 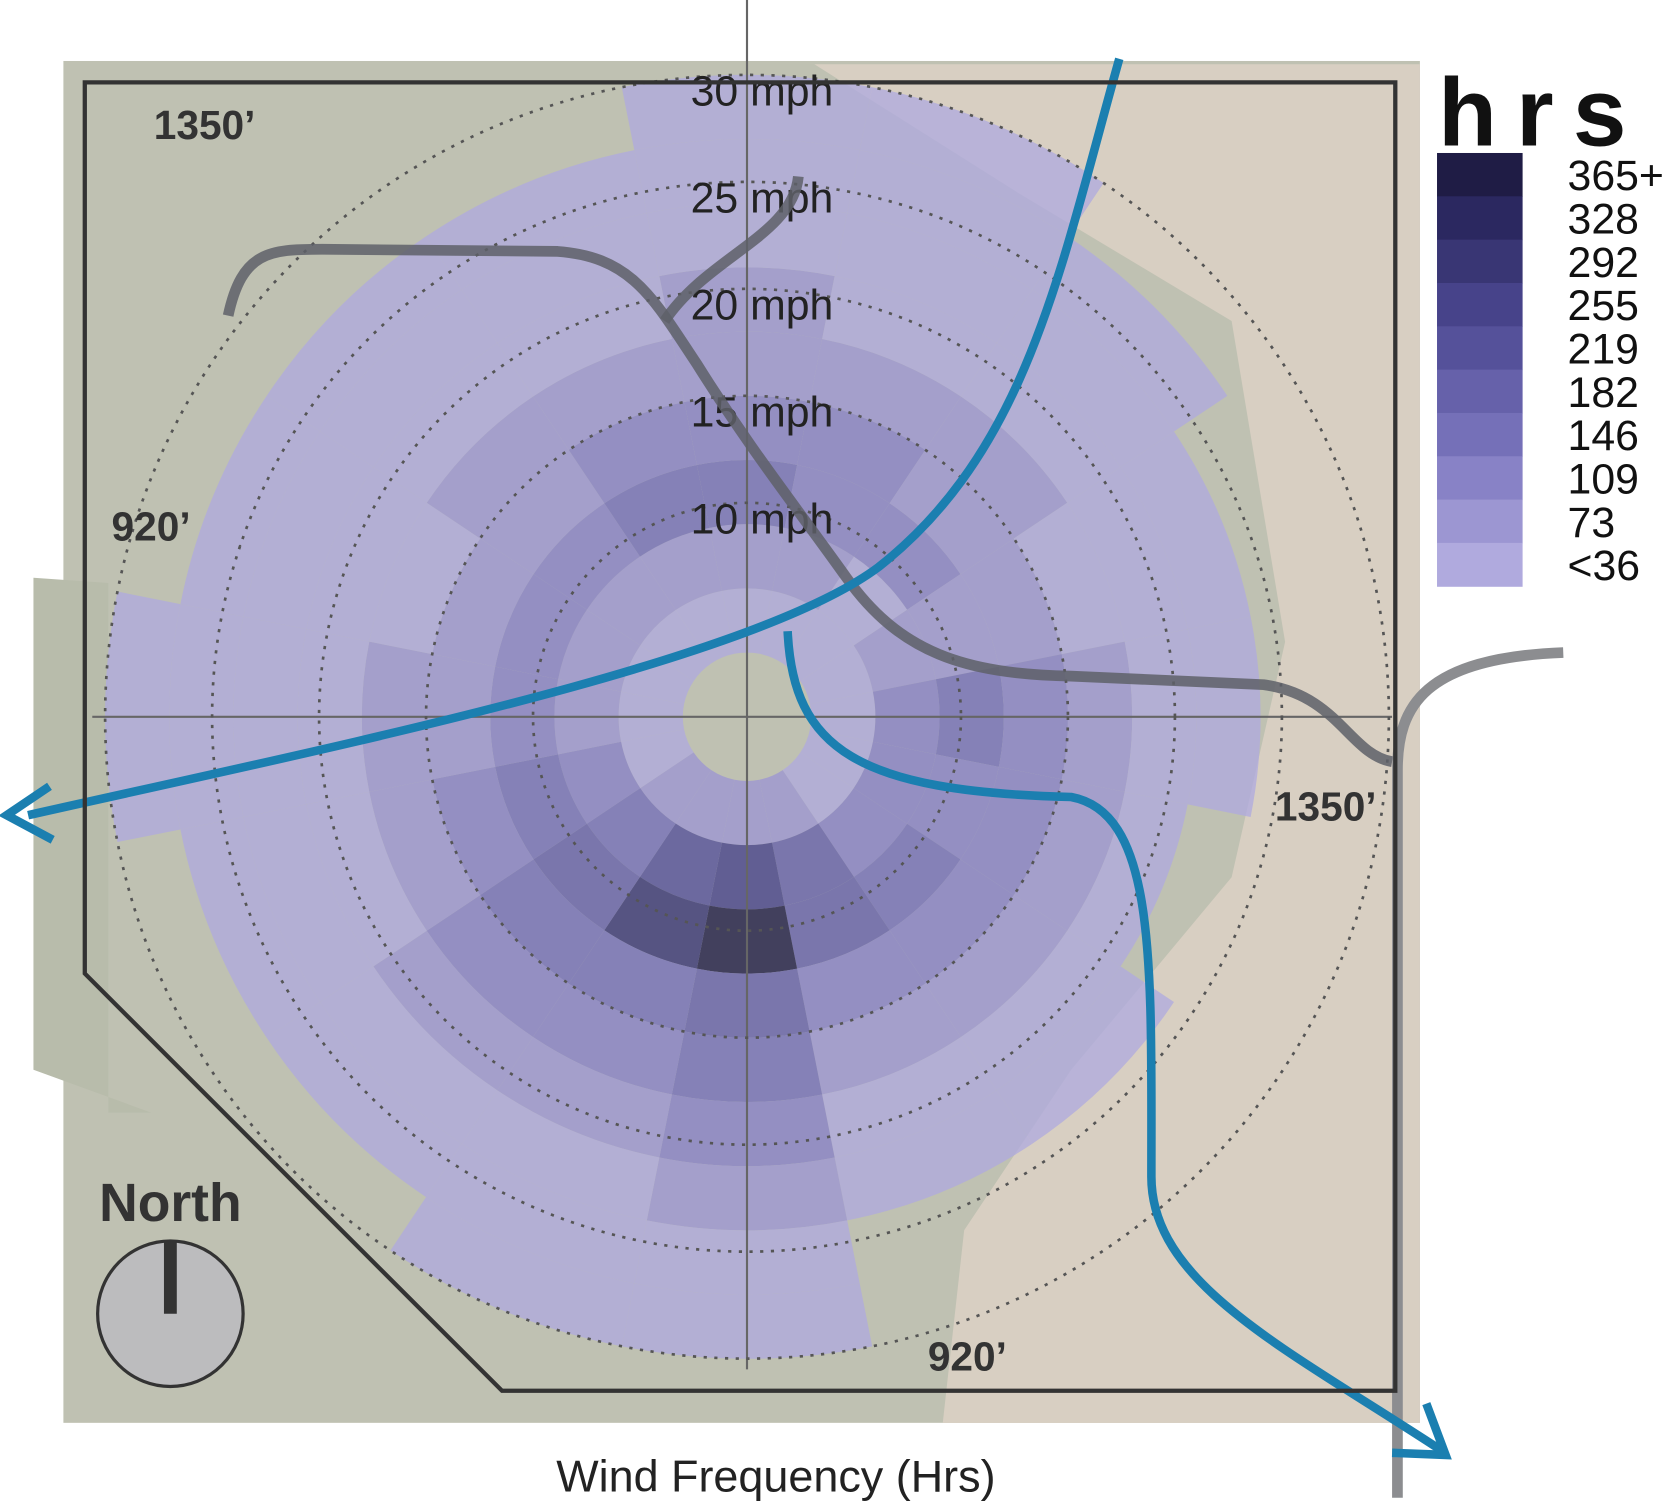 I want to click on grid-ring, so click(x=747, y=717).